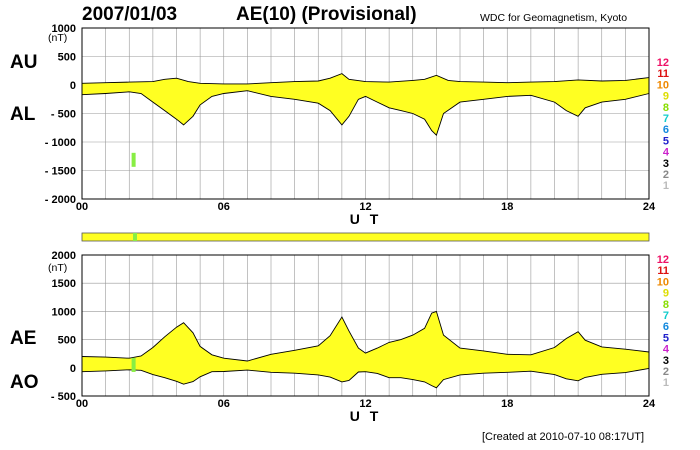 This screenshot has height=450, width=700. Describe the element at coordinates (58, 268) in the screenshot. I see `unit-label-bottom: (nT)` at that location.